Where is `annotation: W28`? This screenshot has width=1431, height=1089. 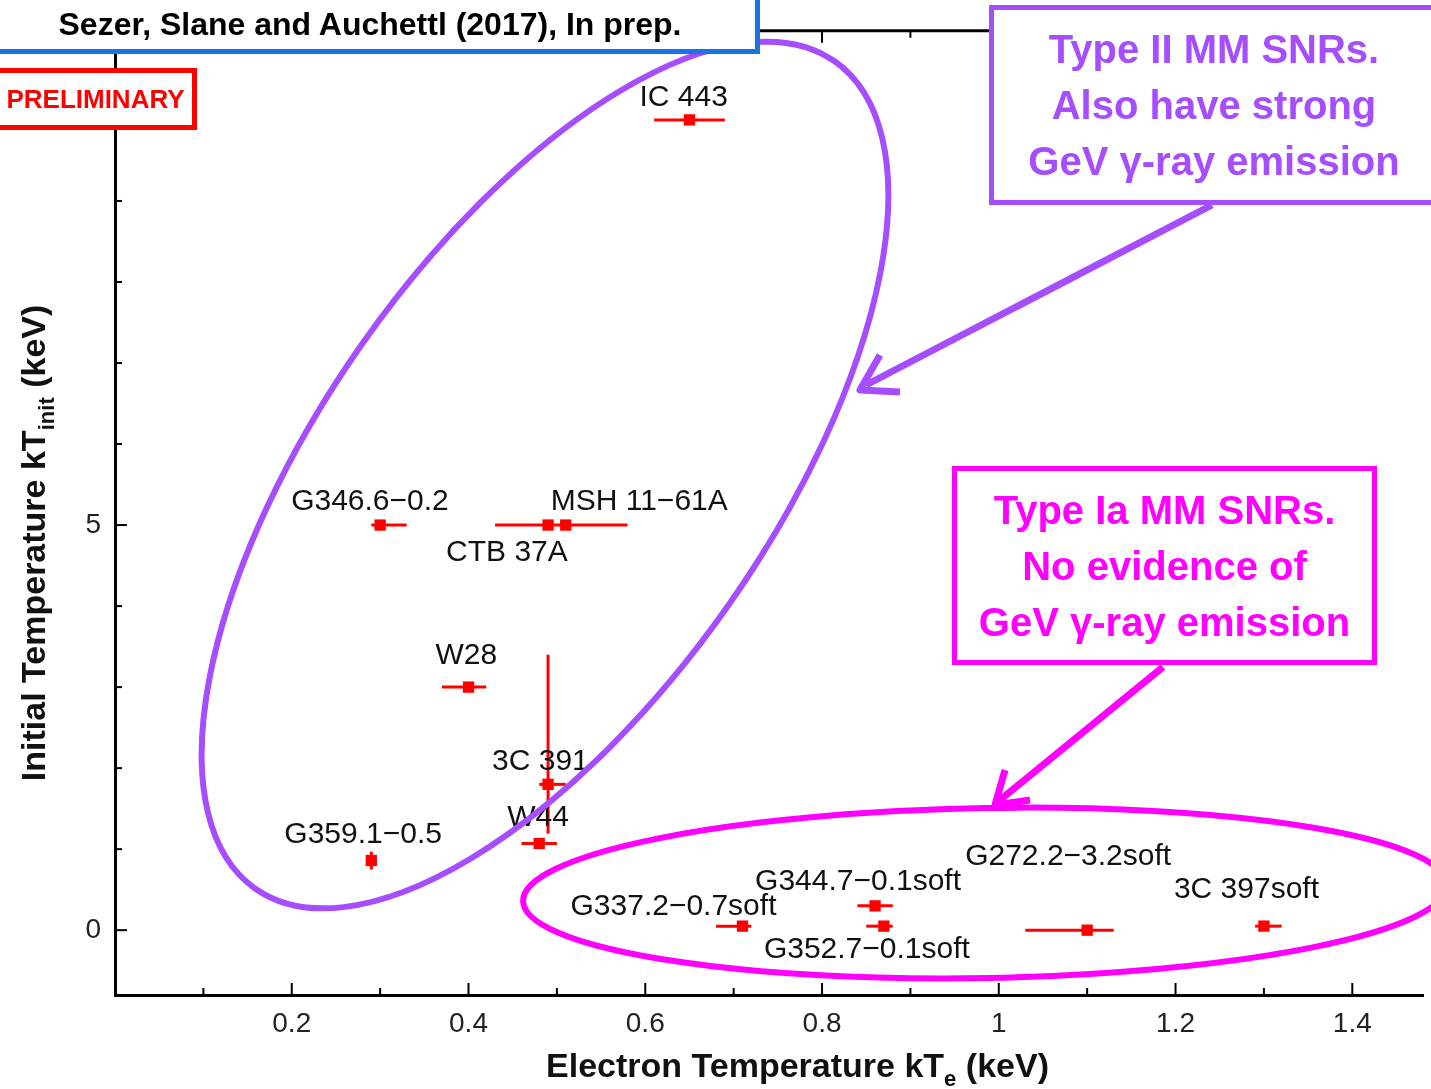 annotation: W28 is located at coordinates (466, 654).